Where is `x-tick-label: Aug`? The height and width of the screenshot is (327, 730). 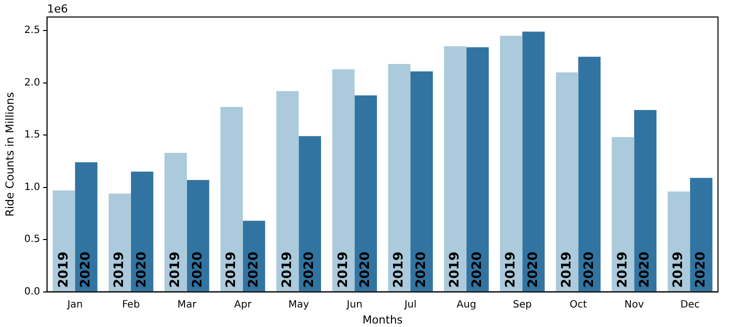 x-tick-label: Aug is located at coordinates (466, 304).